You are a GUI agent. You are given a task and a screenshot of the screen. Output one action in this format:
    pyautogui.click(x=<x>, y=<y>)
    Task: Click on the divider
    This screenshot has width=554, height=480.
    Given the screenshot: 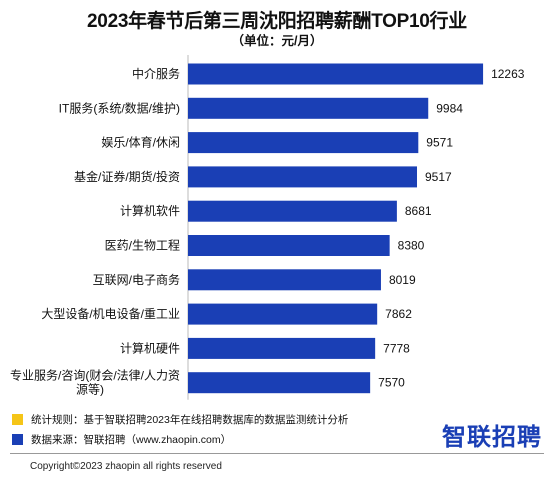 What is the action you would take?
    pyautogui.click(x=277, y=453)
    